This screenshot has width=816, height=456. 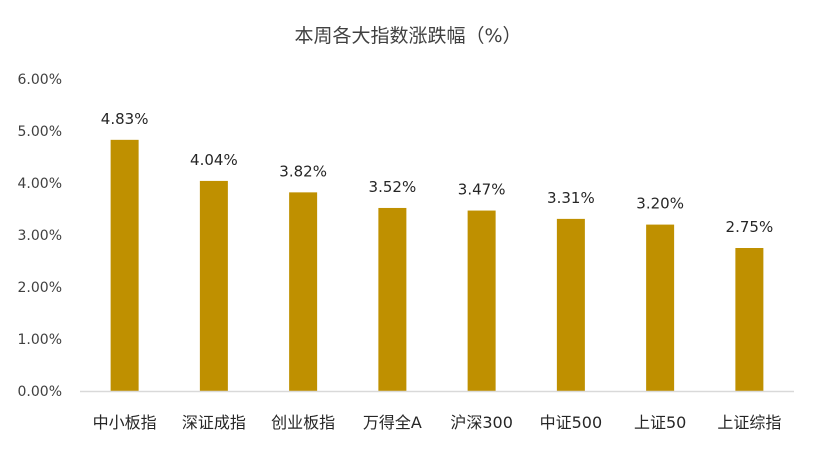 What do you see at coordinates (125, 422) in the screenshot?
I see `x-tick-label: 中小板指` at bounding box center [125, 422].